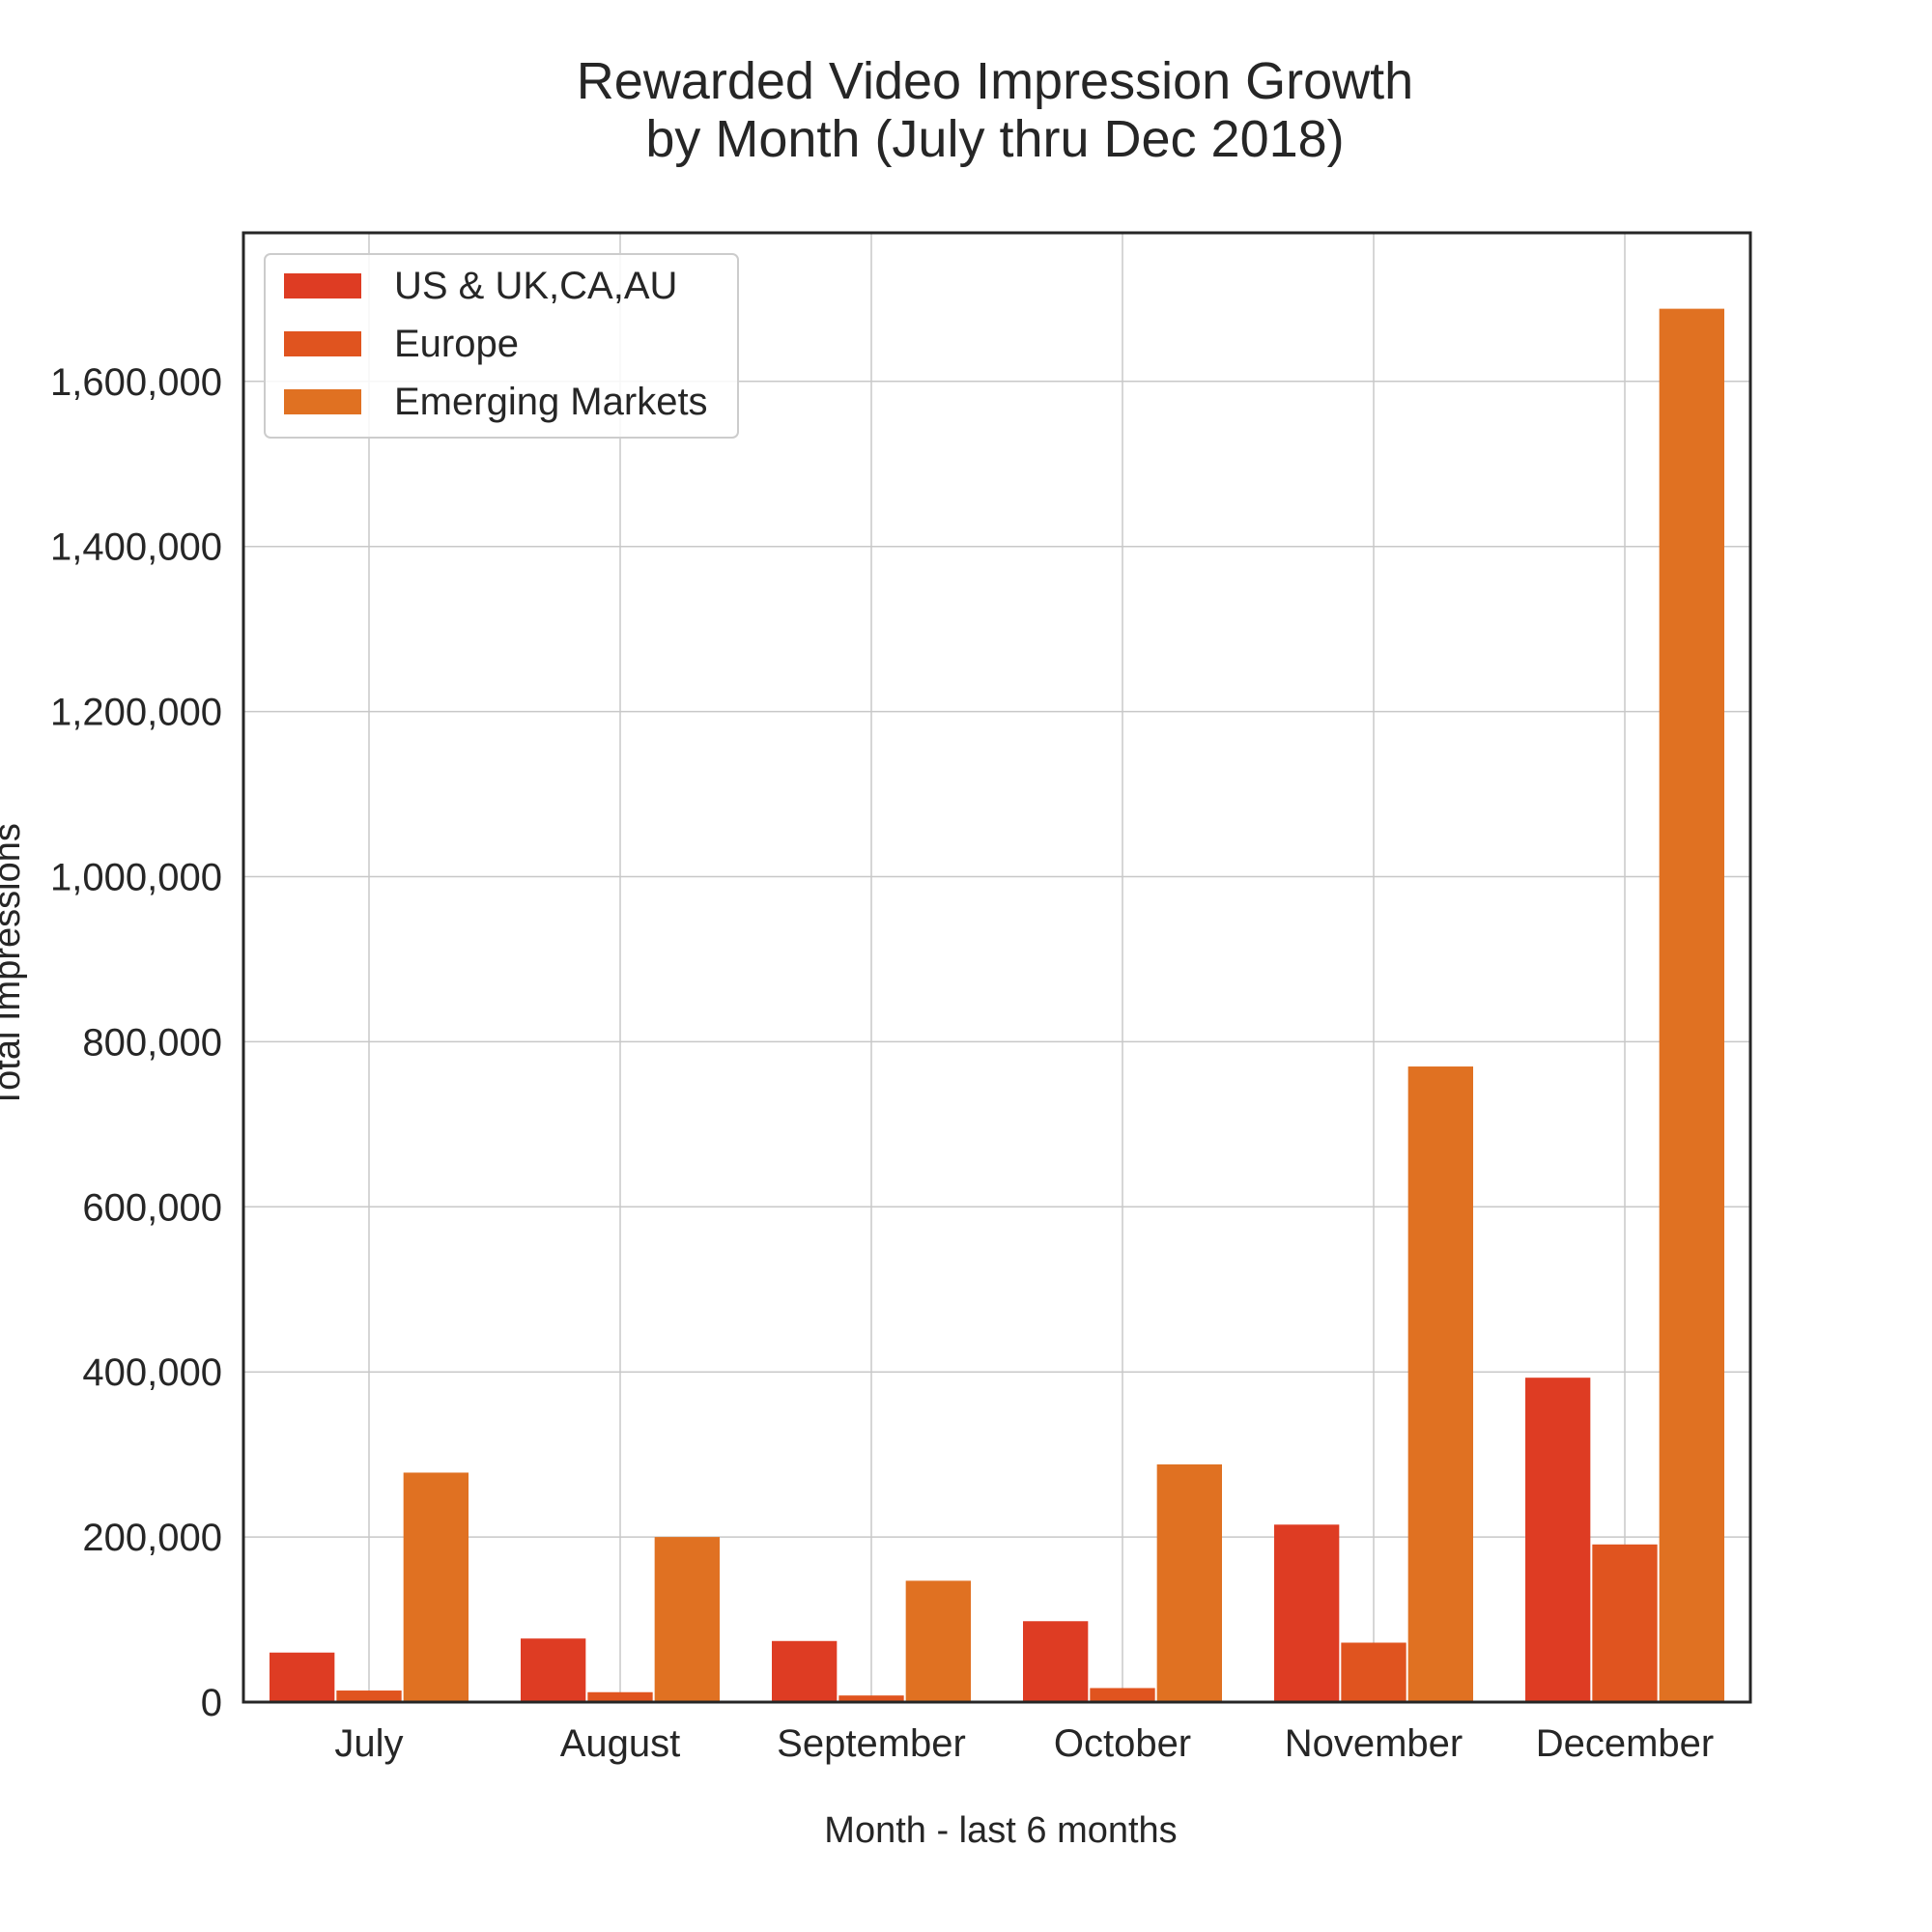 Image resolution: width=1932 pixels, height=1932 pixels. Describe the element at coordinates (995, 139) in the screenshot. I see `chart-title-line-2: by Month (July thru Dec 2018)` at that location.